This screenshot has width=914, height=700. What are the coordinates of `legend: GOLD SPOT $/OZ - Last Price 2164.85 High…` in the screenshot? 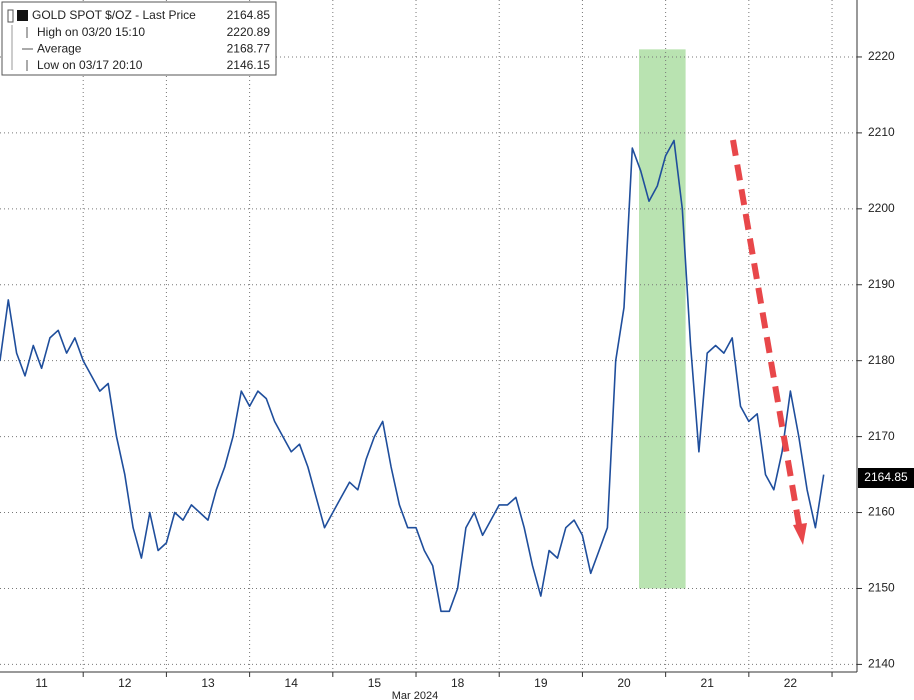 It's located at (139, 38).